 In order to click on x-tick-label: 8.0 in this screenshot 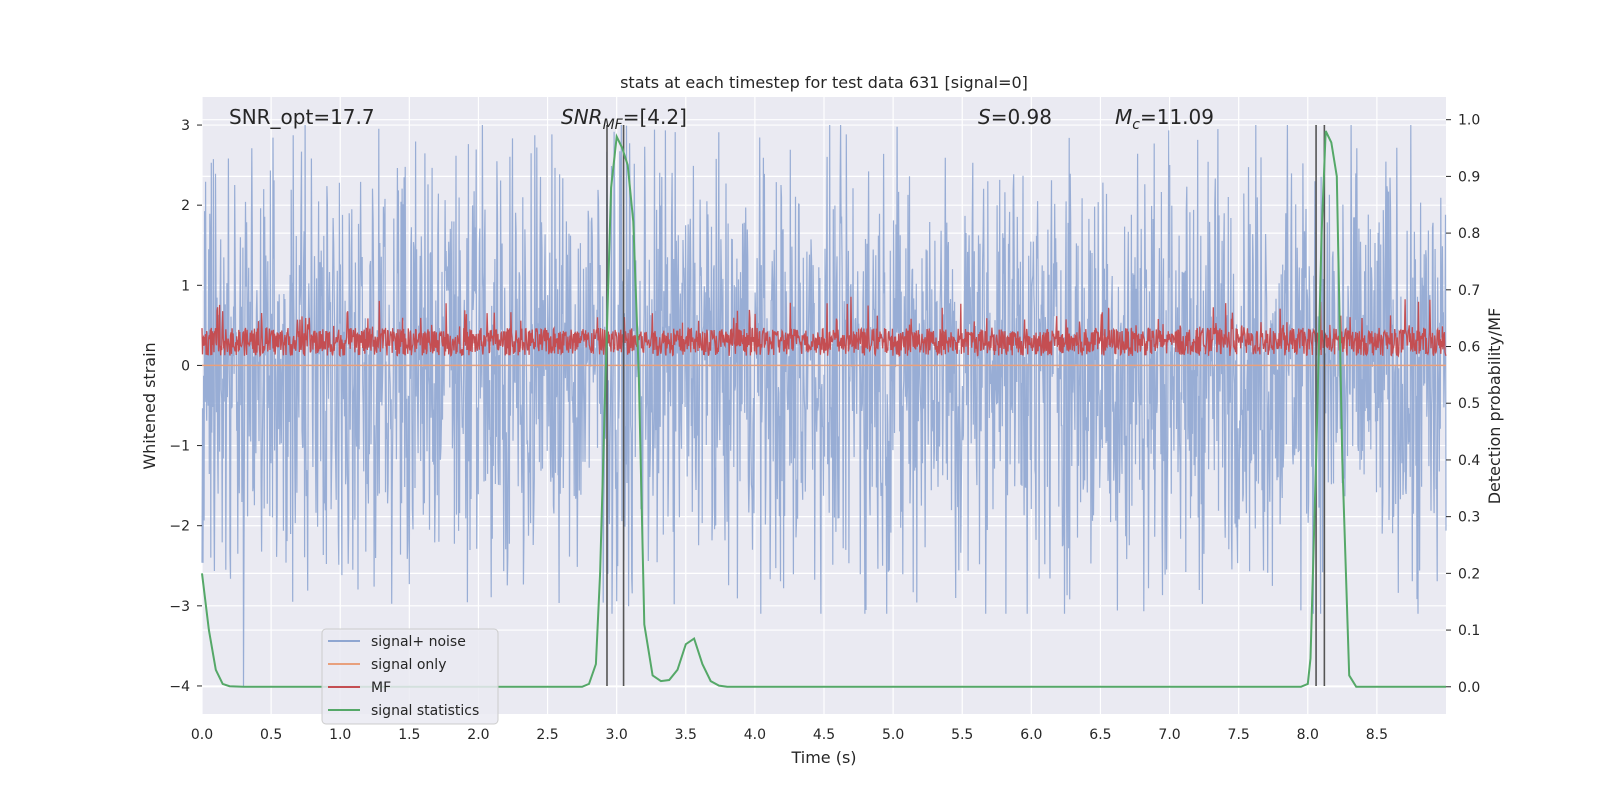, I will do `click(1308, 735)`.